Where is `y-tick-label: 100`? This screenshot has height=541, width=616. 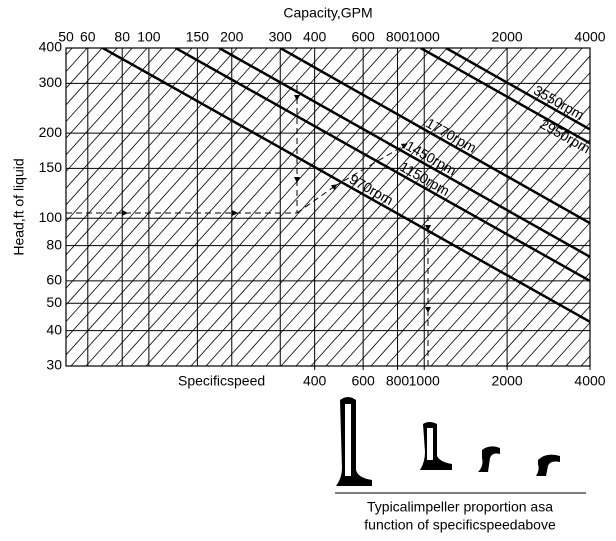
y-tick-label: 100 is located at coordinates (51, 217).